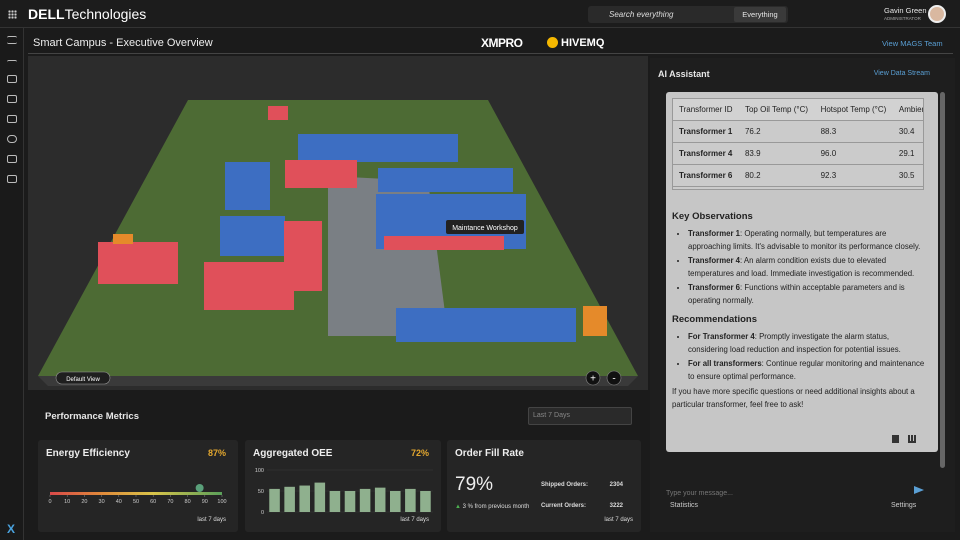 This screenshot has width=960, height=540. What do you see at coordinates (123, 43) in the screenshot?
I see `page-title: Smart Campus - Executive Overview` at bounding box center [123, 43].